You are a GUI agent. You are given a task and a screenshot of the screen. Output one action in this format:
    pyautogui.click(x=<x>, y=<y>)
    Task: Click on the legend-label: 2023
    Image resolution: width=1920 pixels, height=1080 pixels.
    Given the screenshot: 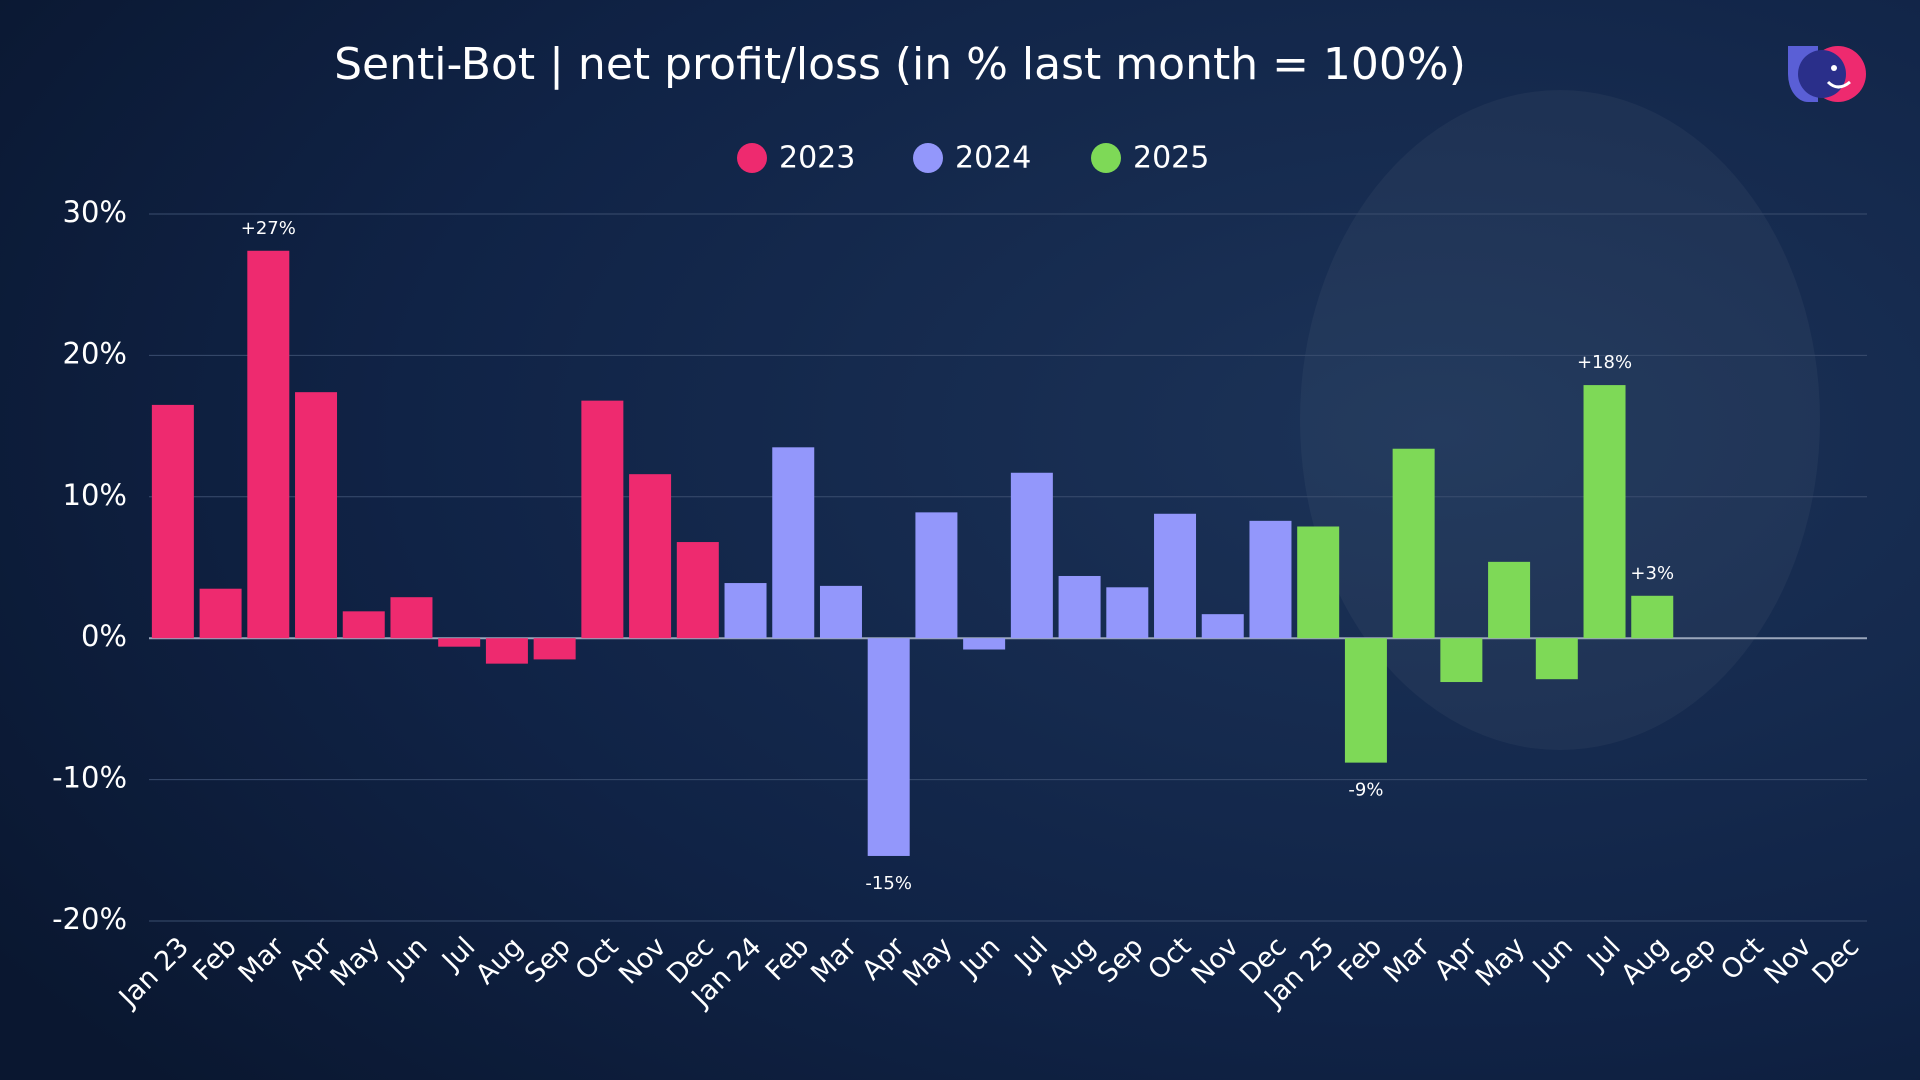 What is the action you would take?
    pyautogui.click(x=817, y=158)
    